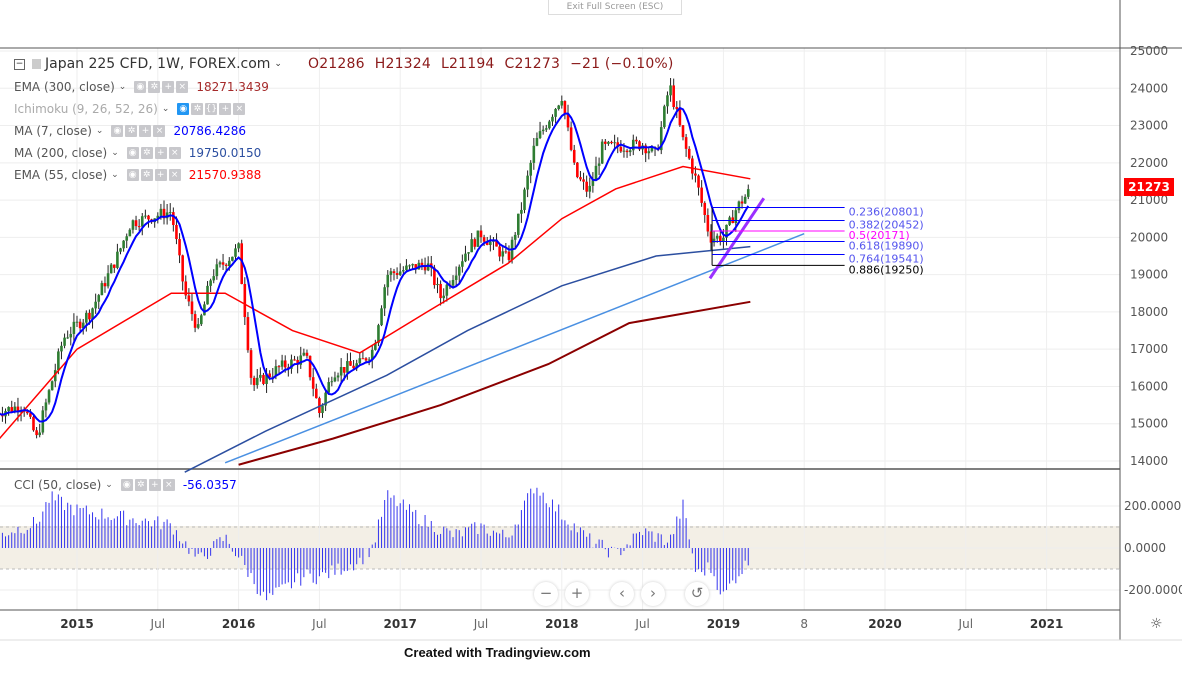 This screenshot has height=676, width=1182. What do you see at coordinates (546, 594) in the screenshot?
I see `zoom-out-button: −` at bounding box center [546, 594].